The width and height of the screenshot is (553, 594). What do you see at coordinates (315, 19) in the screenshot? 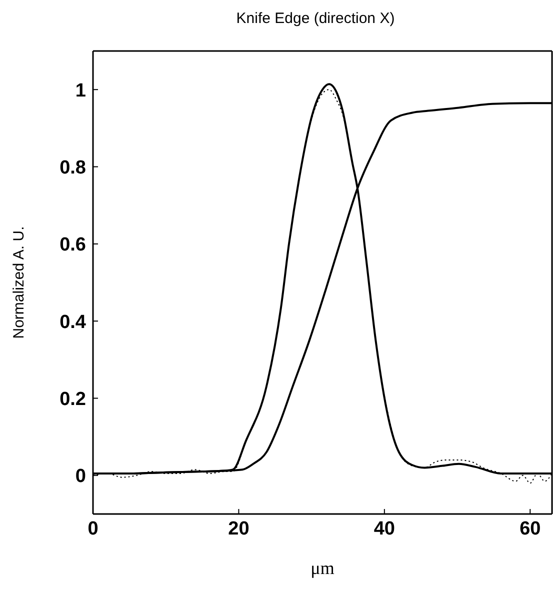
I see `chart-title: Knife Edge (direction X)` at bounding box center [315, 19].